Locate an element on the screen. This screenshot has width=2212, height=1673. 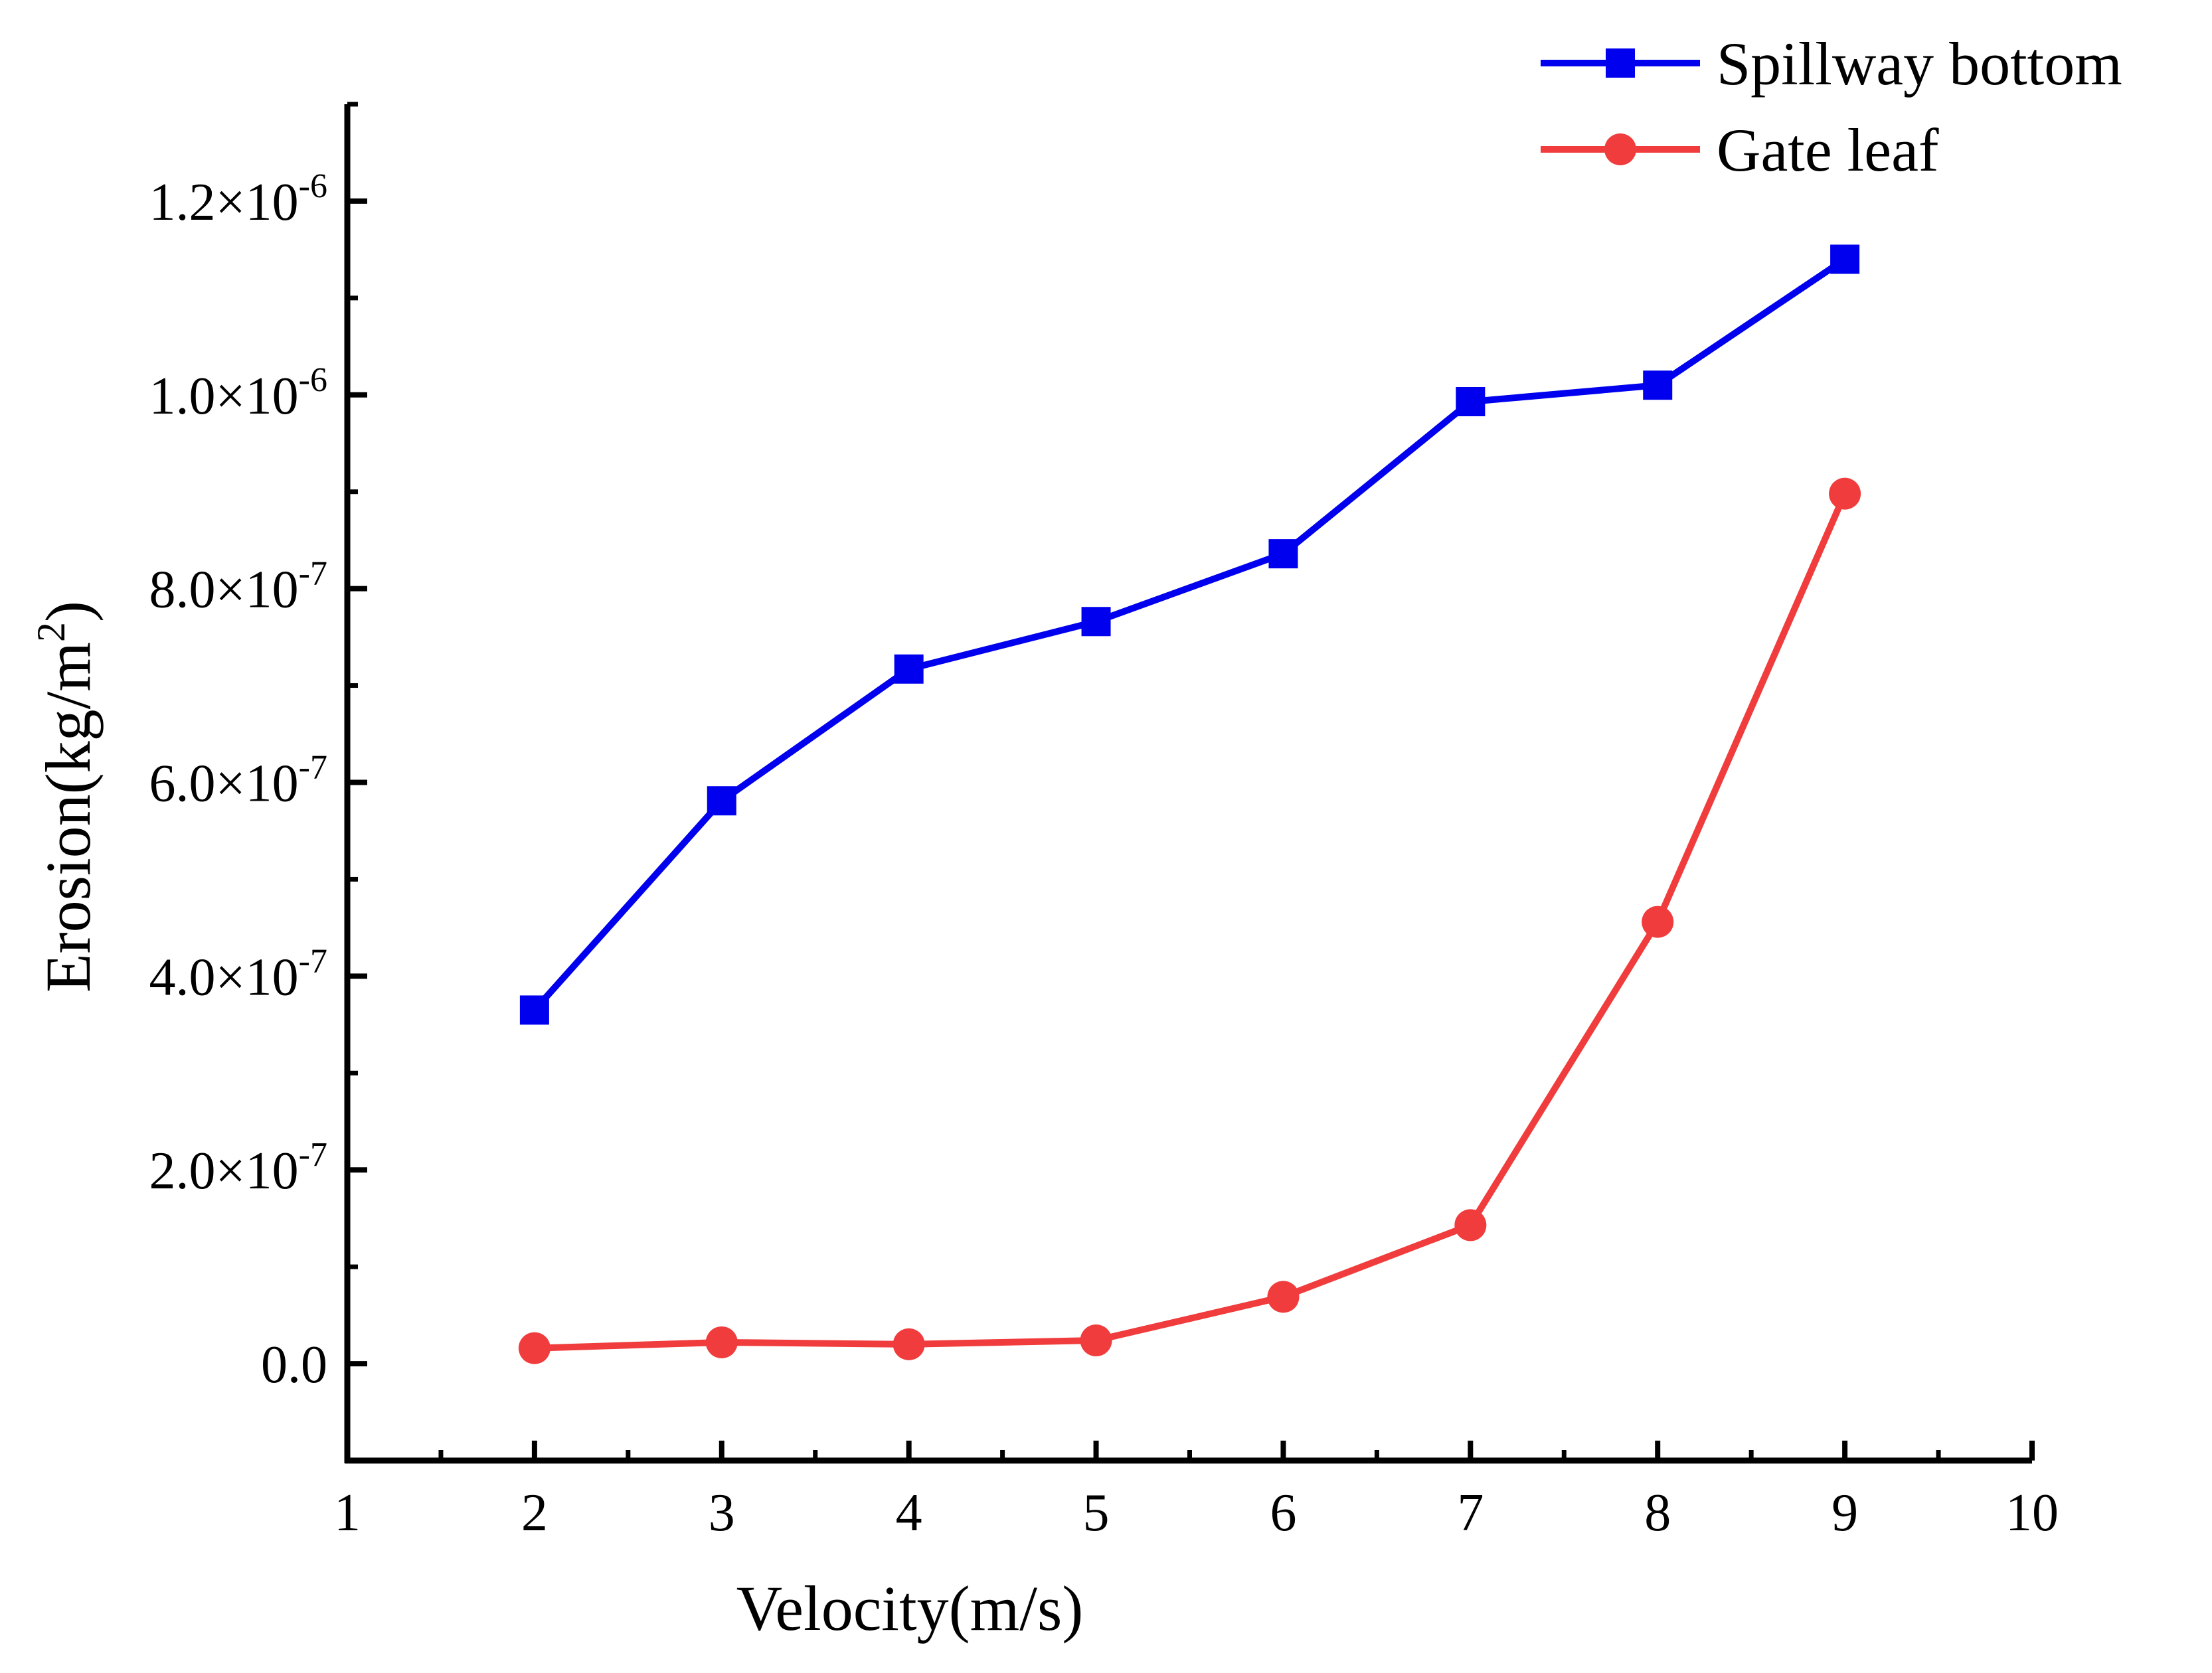
y-tick-label: 6.0×10⁻⁷ is located at coordinates (238, 781).